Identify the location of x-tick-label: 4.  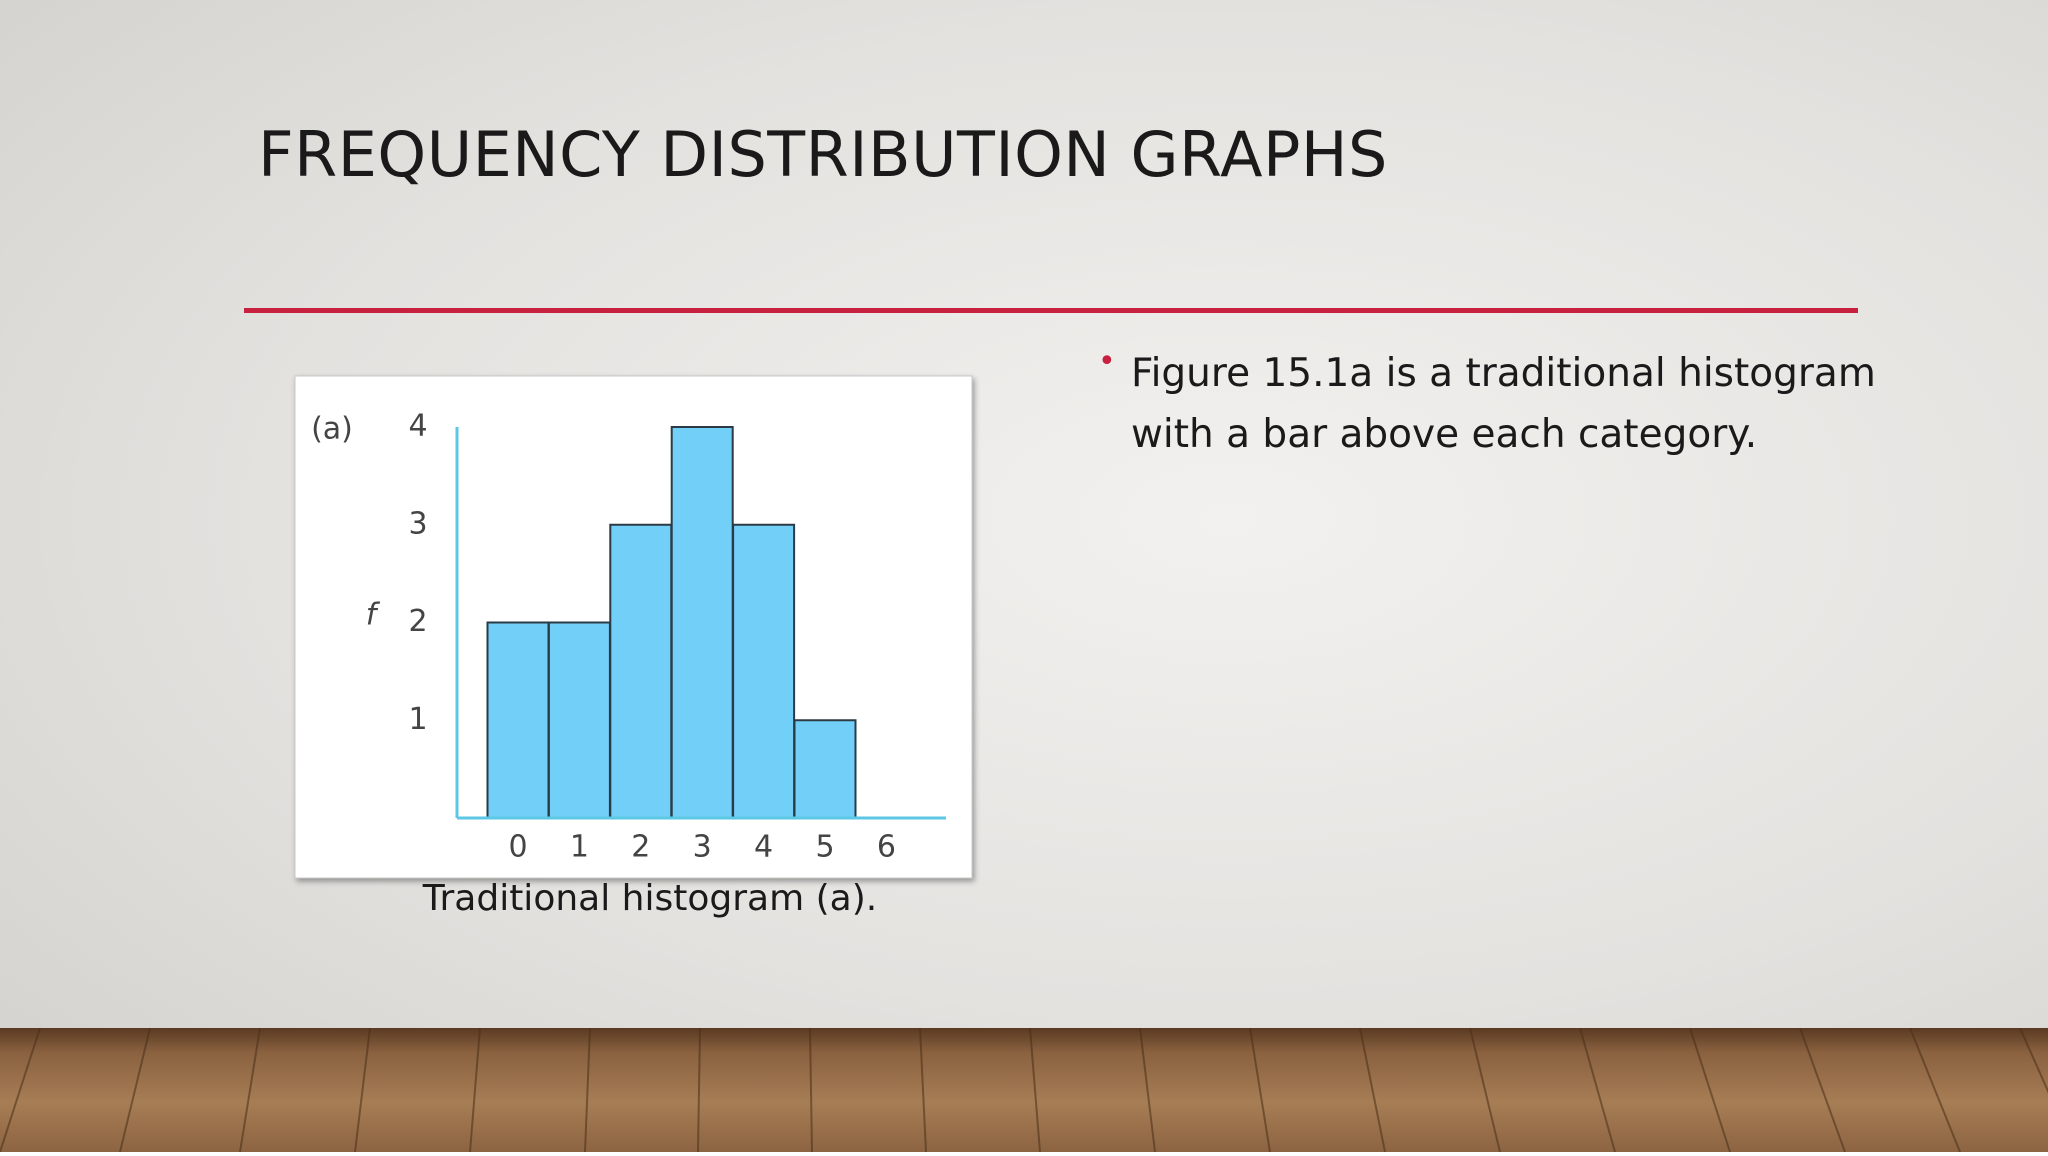
(763, 847).